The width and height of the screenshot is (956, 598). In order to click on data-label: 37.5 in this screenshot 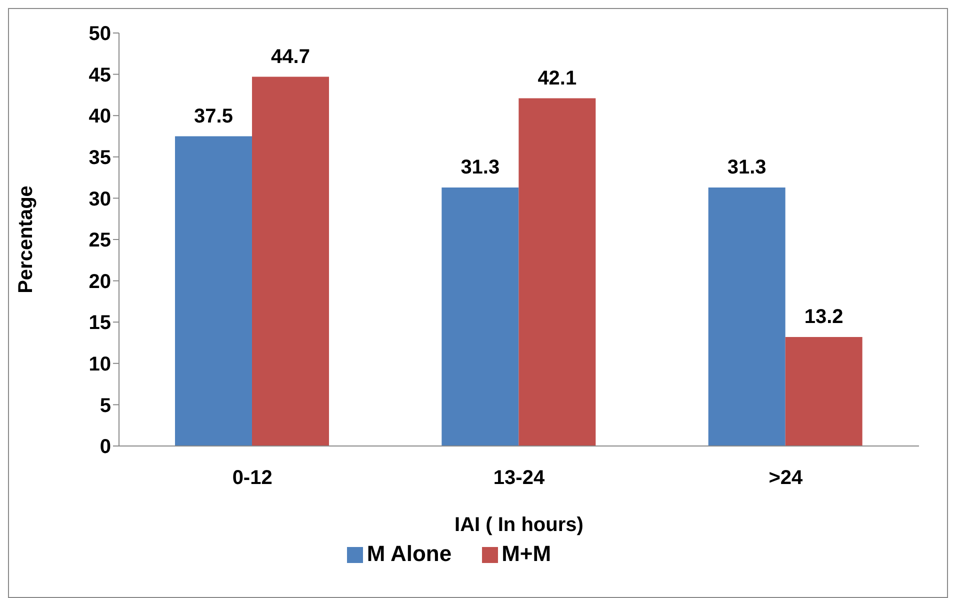, I will do `click(213, 116)`.